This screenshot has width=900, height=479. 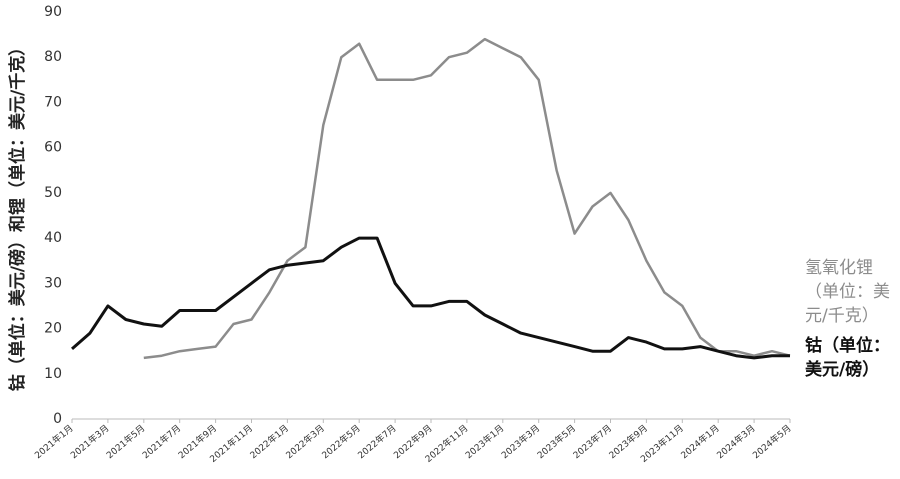 What do you see at coordinates (125, 441) in the screenshot?
I see `x-tick-label: 2021年5月` at bounding box center [125, 441].